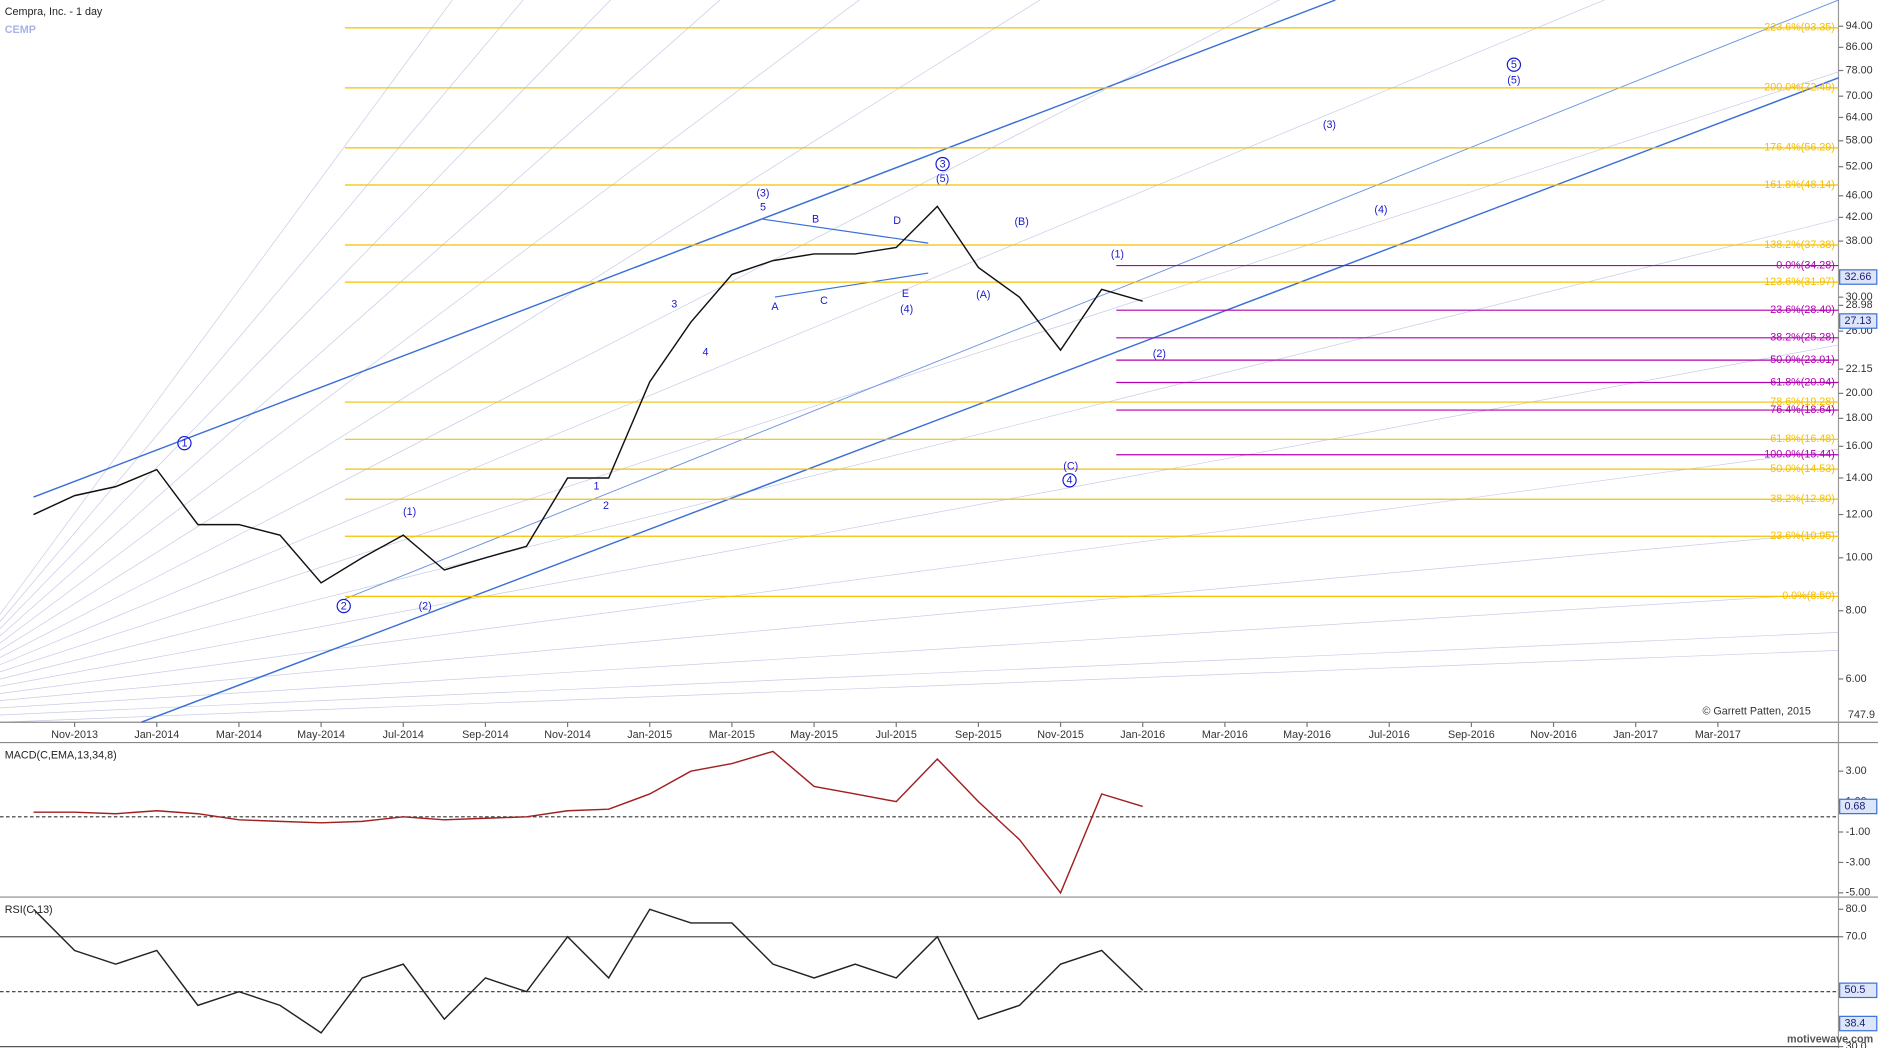 This screenshot has width=1878, height=1048. Describe the element at coordinates (1859, 217) in the screenshot. I see `y-tick-label: 42.00` at that location.